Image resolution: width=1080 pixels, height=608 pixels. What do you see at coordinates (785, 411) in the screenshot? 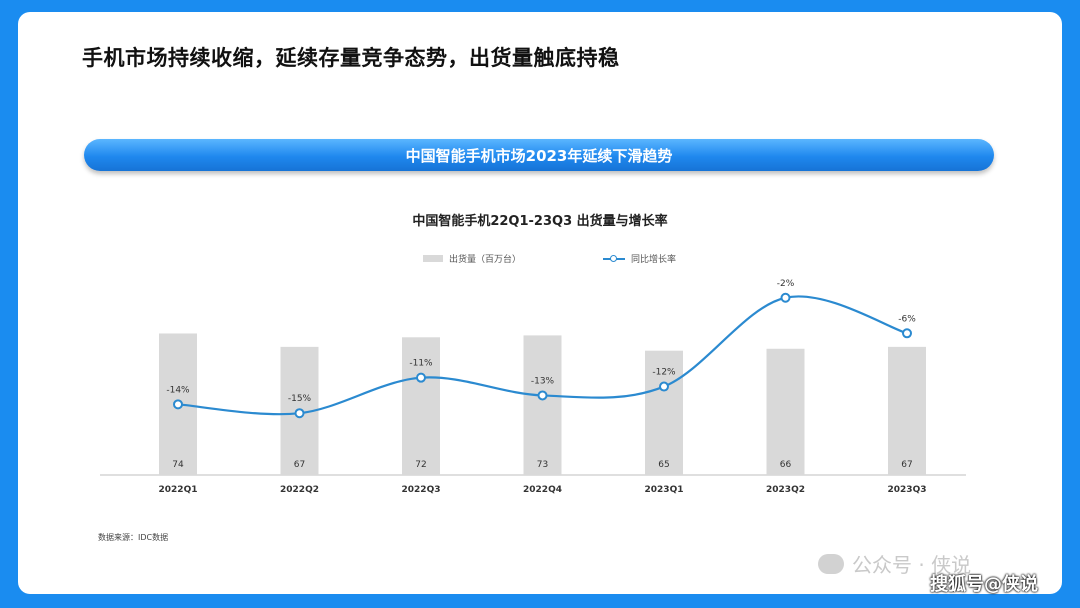
I see `bar-2023Q2` at bounding box center [785, 411].